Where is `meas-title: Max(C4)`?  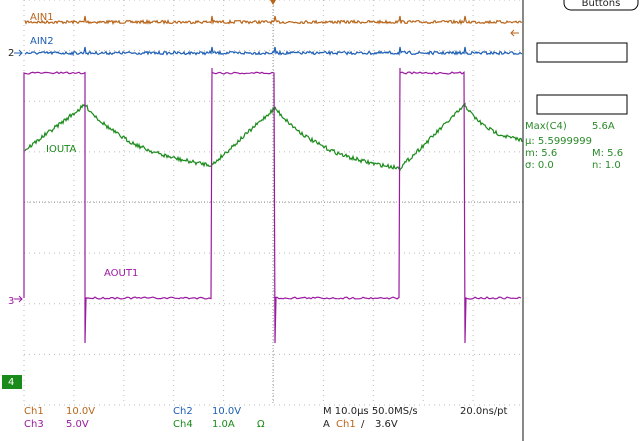 meas-title: Max(C4) is located at coordinates (546, 126).